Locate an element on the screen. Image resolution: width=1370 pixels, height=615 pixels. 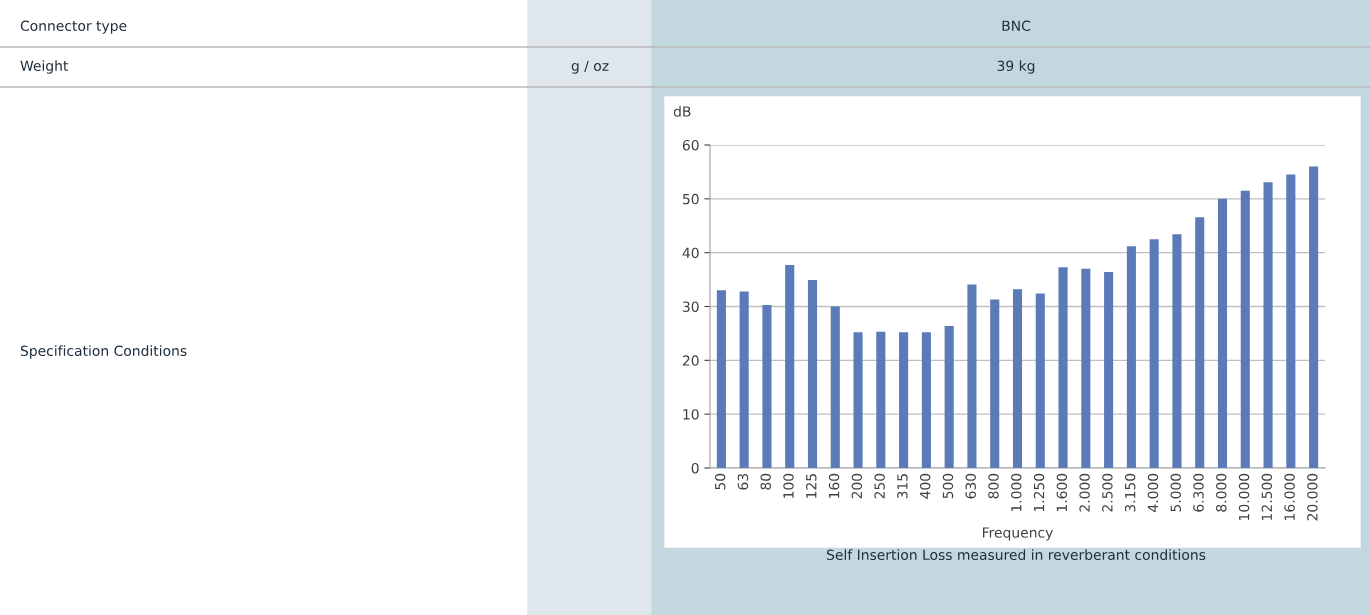
text: Connector type is located at coordinates (73, 27).